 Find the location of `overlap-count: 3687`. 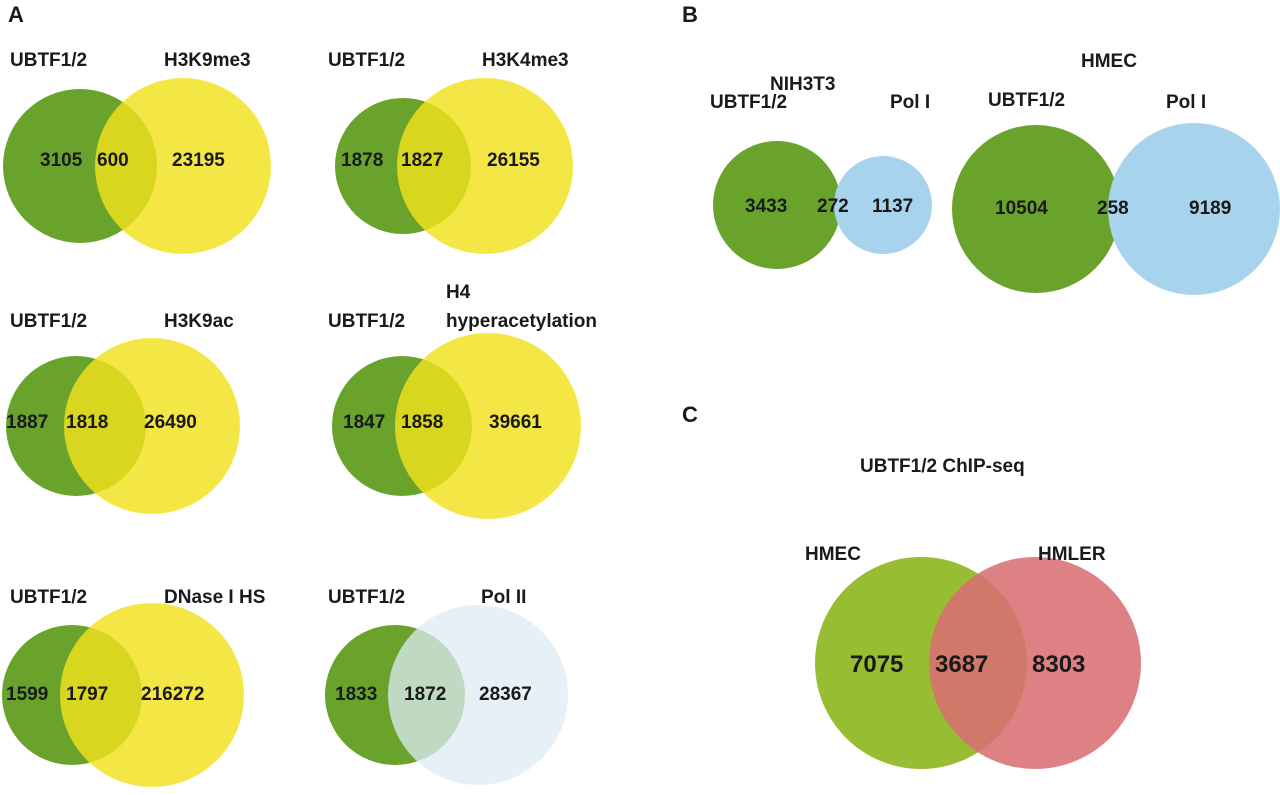

overlap-count: 3687 is located at coordinates (961, 664).